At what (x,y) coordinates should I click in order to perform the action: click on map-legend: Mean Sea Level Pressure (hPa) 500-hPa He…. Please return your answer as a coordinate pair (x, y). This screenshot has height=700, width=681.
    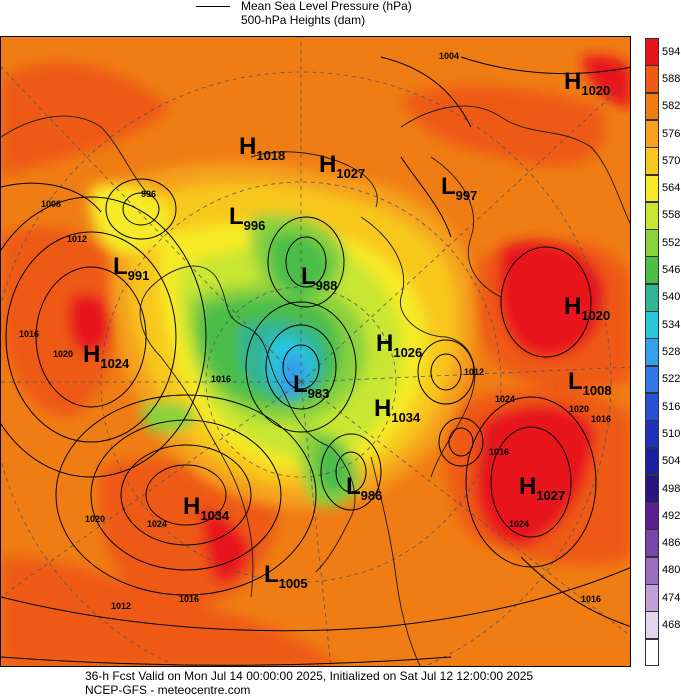
    Looking at the image, I should click on (346, 15).